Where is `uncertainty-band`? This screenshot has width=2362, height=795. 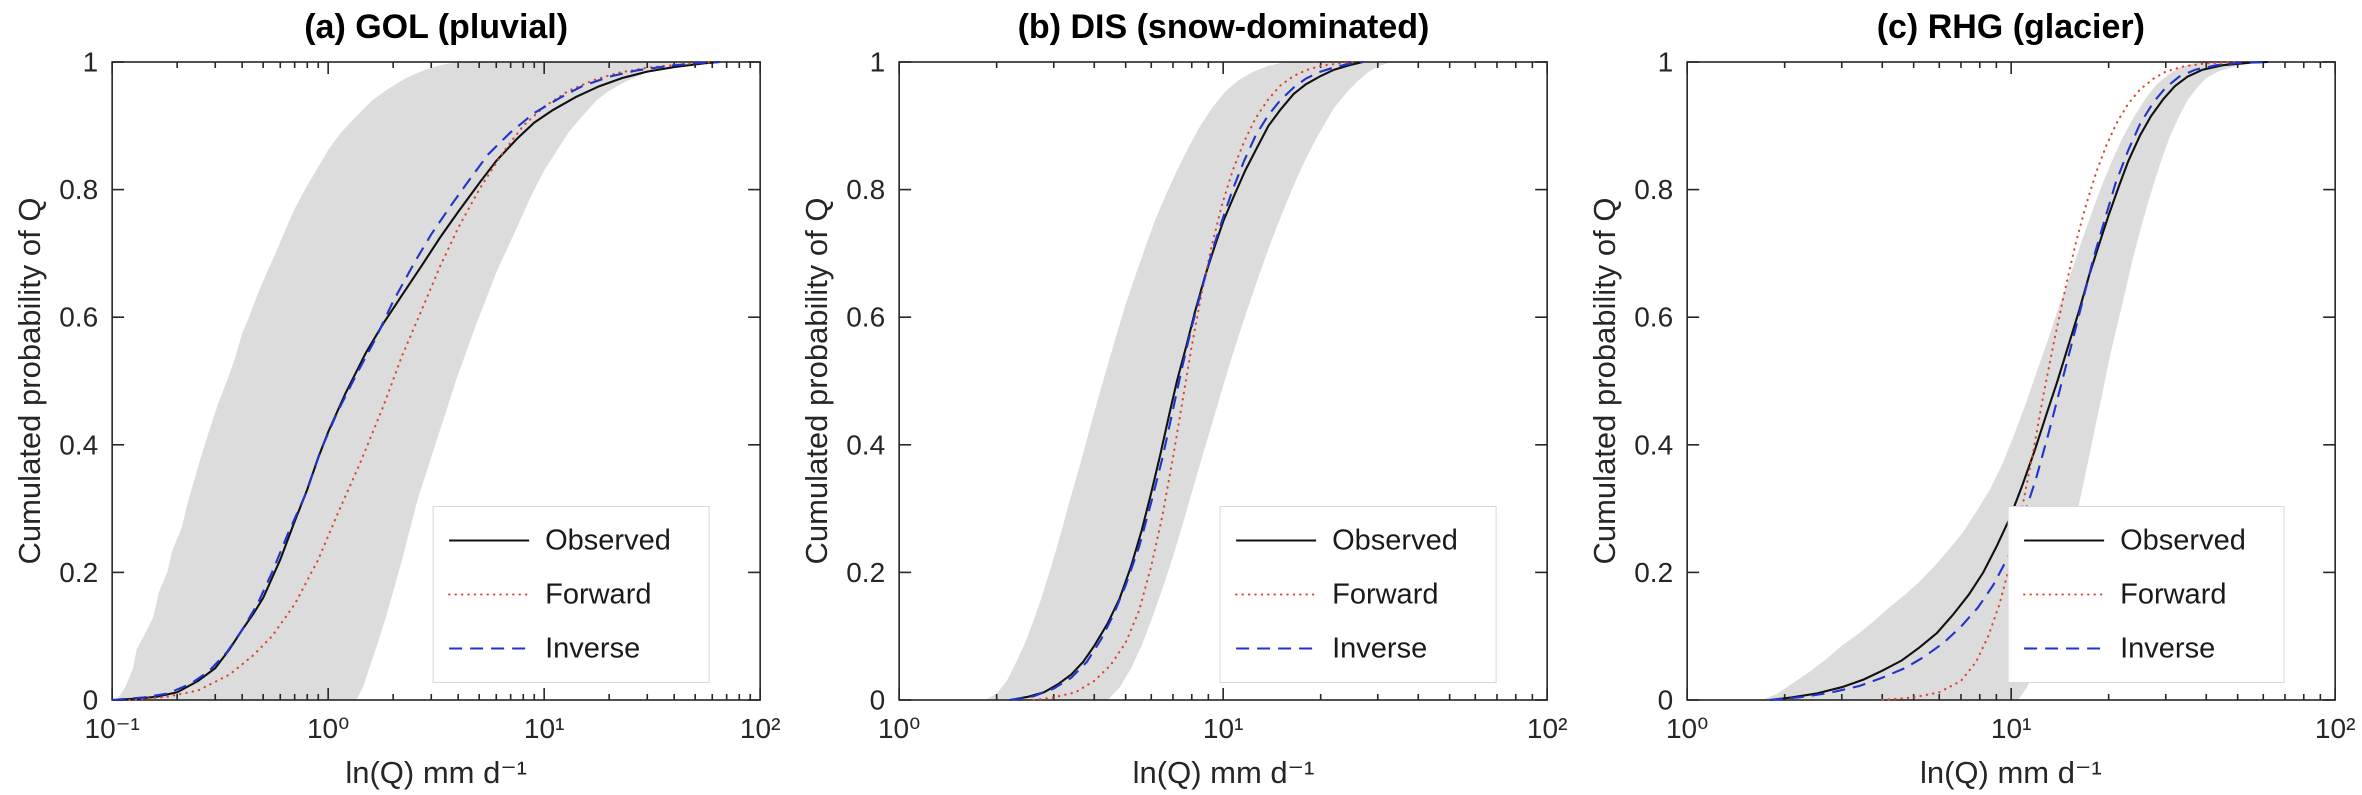 uncertainty-band is located at coordinates (1189, 381).